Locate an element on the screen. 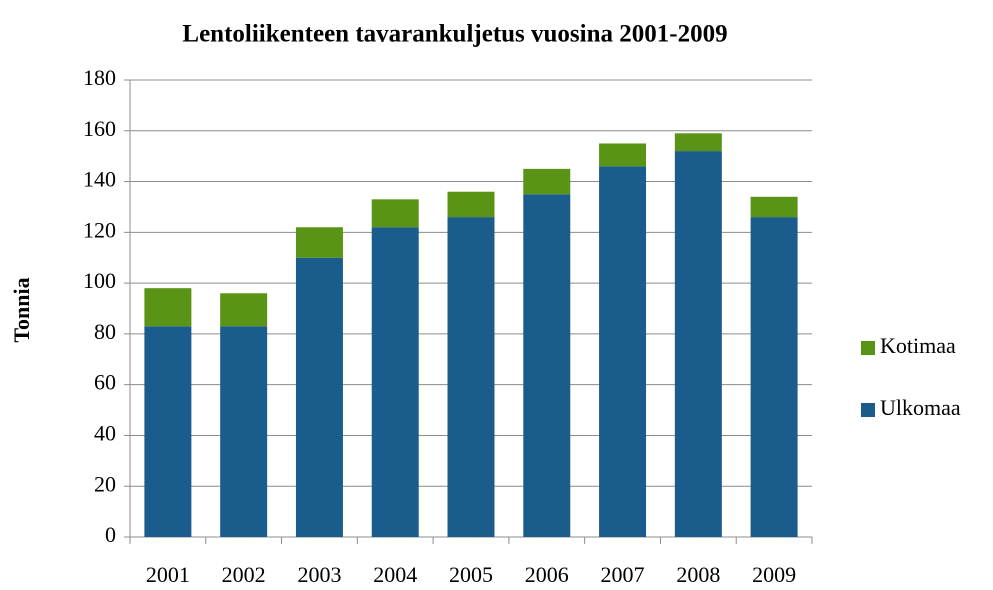 The height and width of the screenshot is (590, 993). y-tick-label: 100 is located at coordinates (99, 280).